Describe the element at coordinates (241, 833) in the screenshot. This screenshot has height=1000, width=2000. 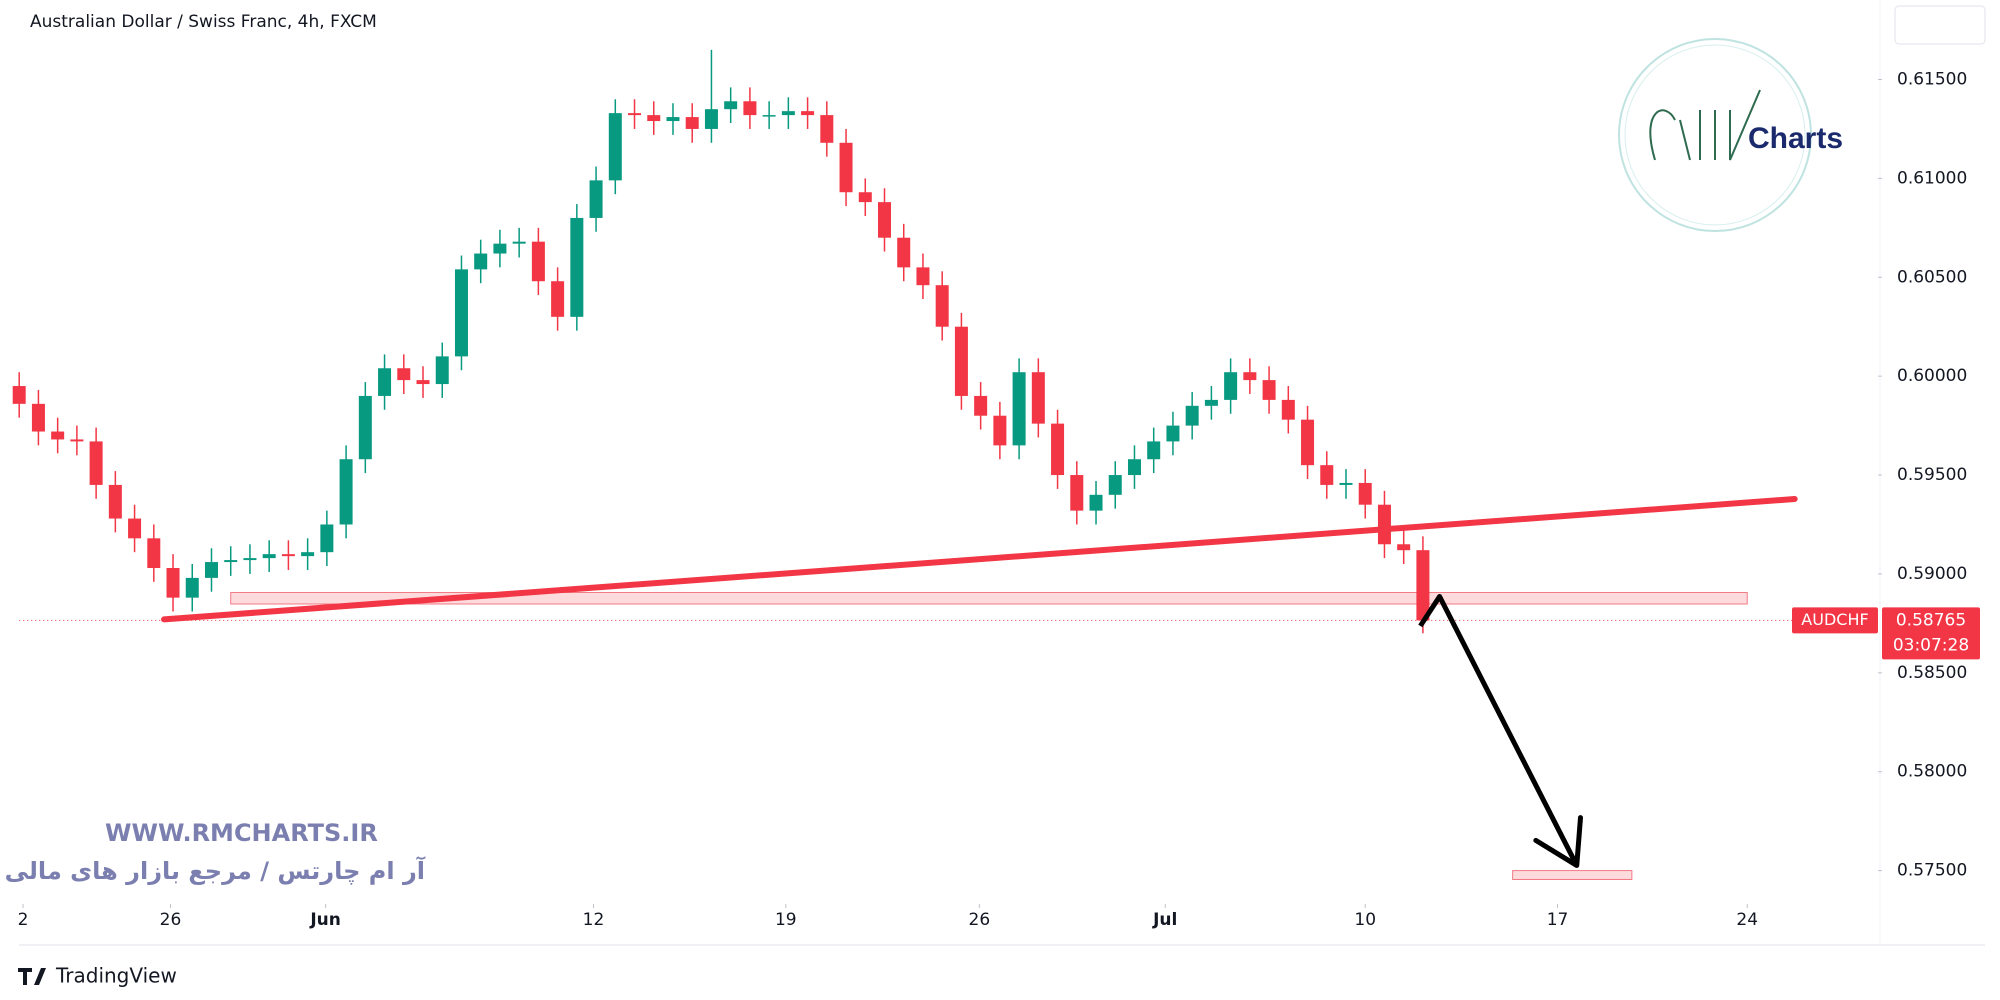
I see `watermark-url: WWW.RMCHARTS.IR` at that location.